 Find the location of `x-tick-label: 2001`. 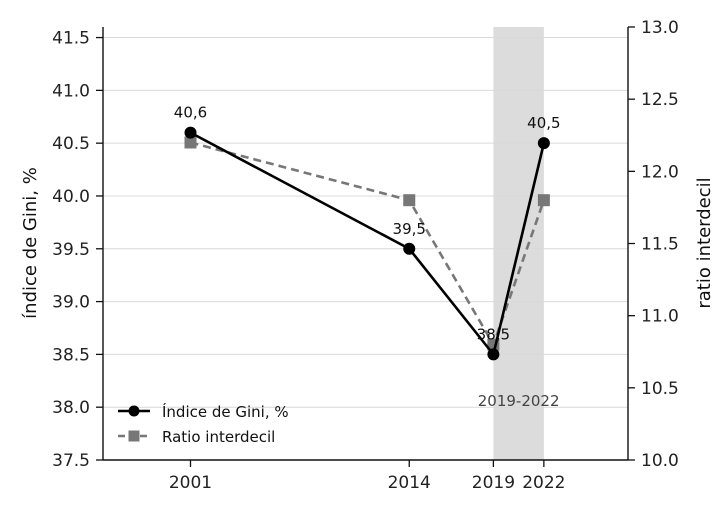

x-tick-label: 2001 is located at coordinates (190, 483).